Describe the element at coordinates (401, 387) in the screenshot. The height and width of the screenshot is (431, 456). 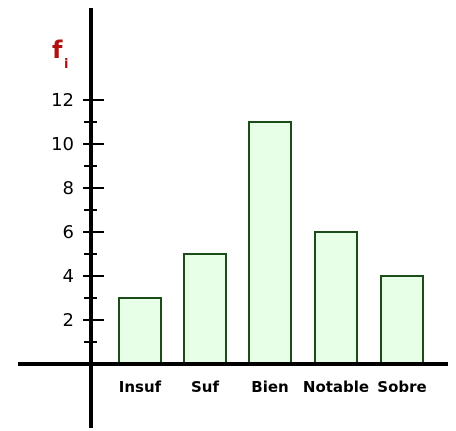
I see `x-tick-label: Sobre` at that location.